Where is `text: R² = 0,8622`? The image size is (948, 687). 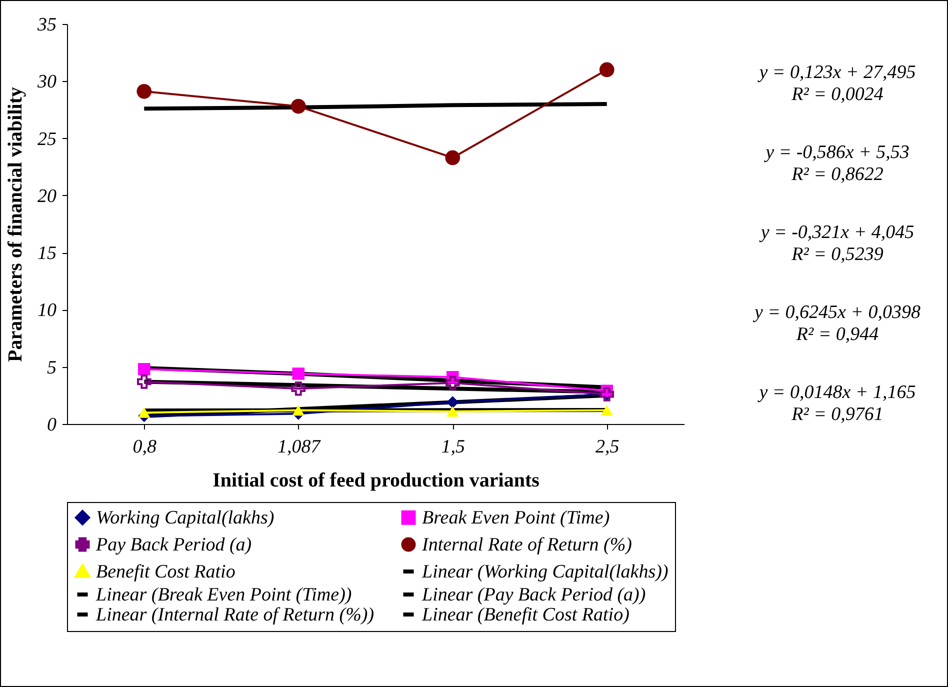
text: R² = 0,8622 is located at coordinates (837, 175).